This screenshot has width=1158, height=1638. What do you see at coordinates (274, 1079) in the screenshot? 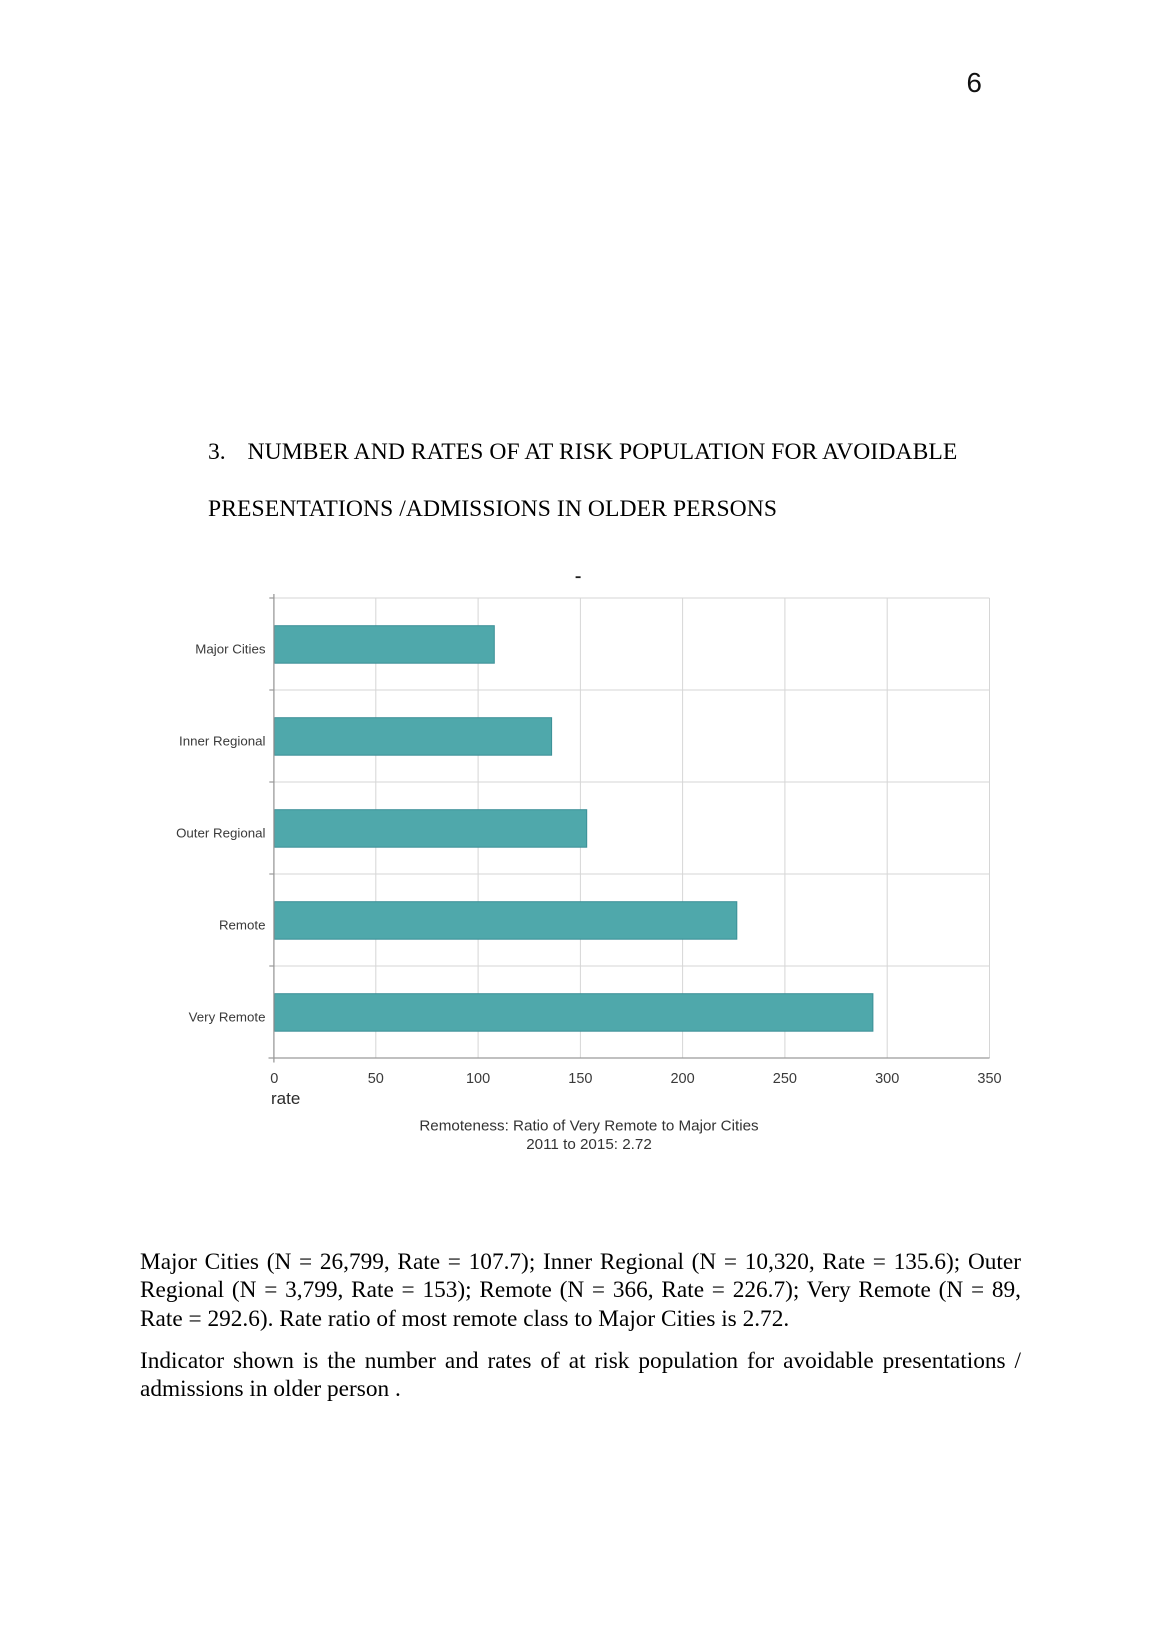
I see `svg-text: 0` at bounding box center [274, 1079].